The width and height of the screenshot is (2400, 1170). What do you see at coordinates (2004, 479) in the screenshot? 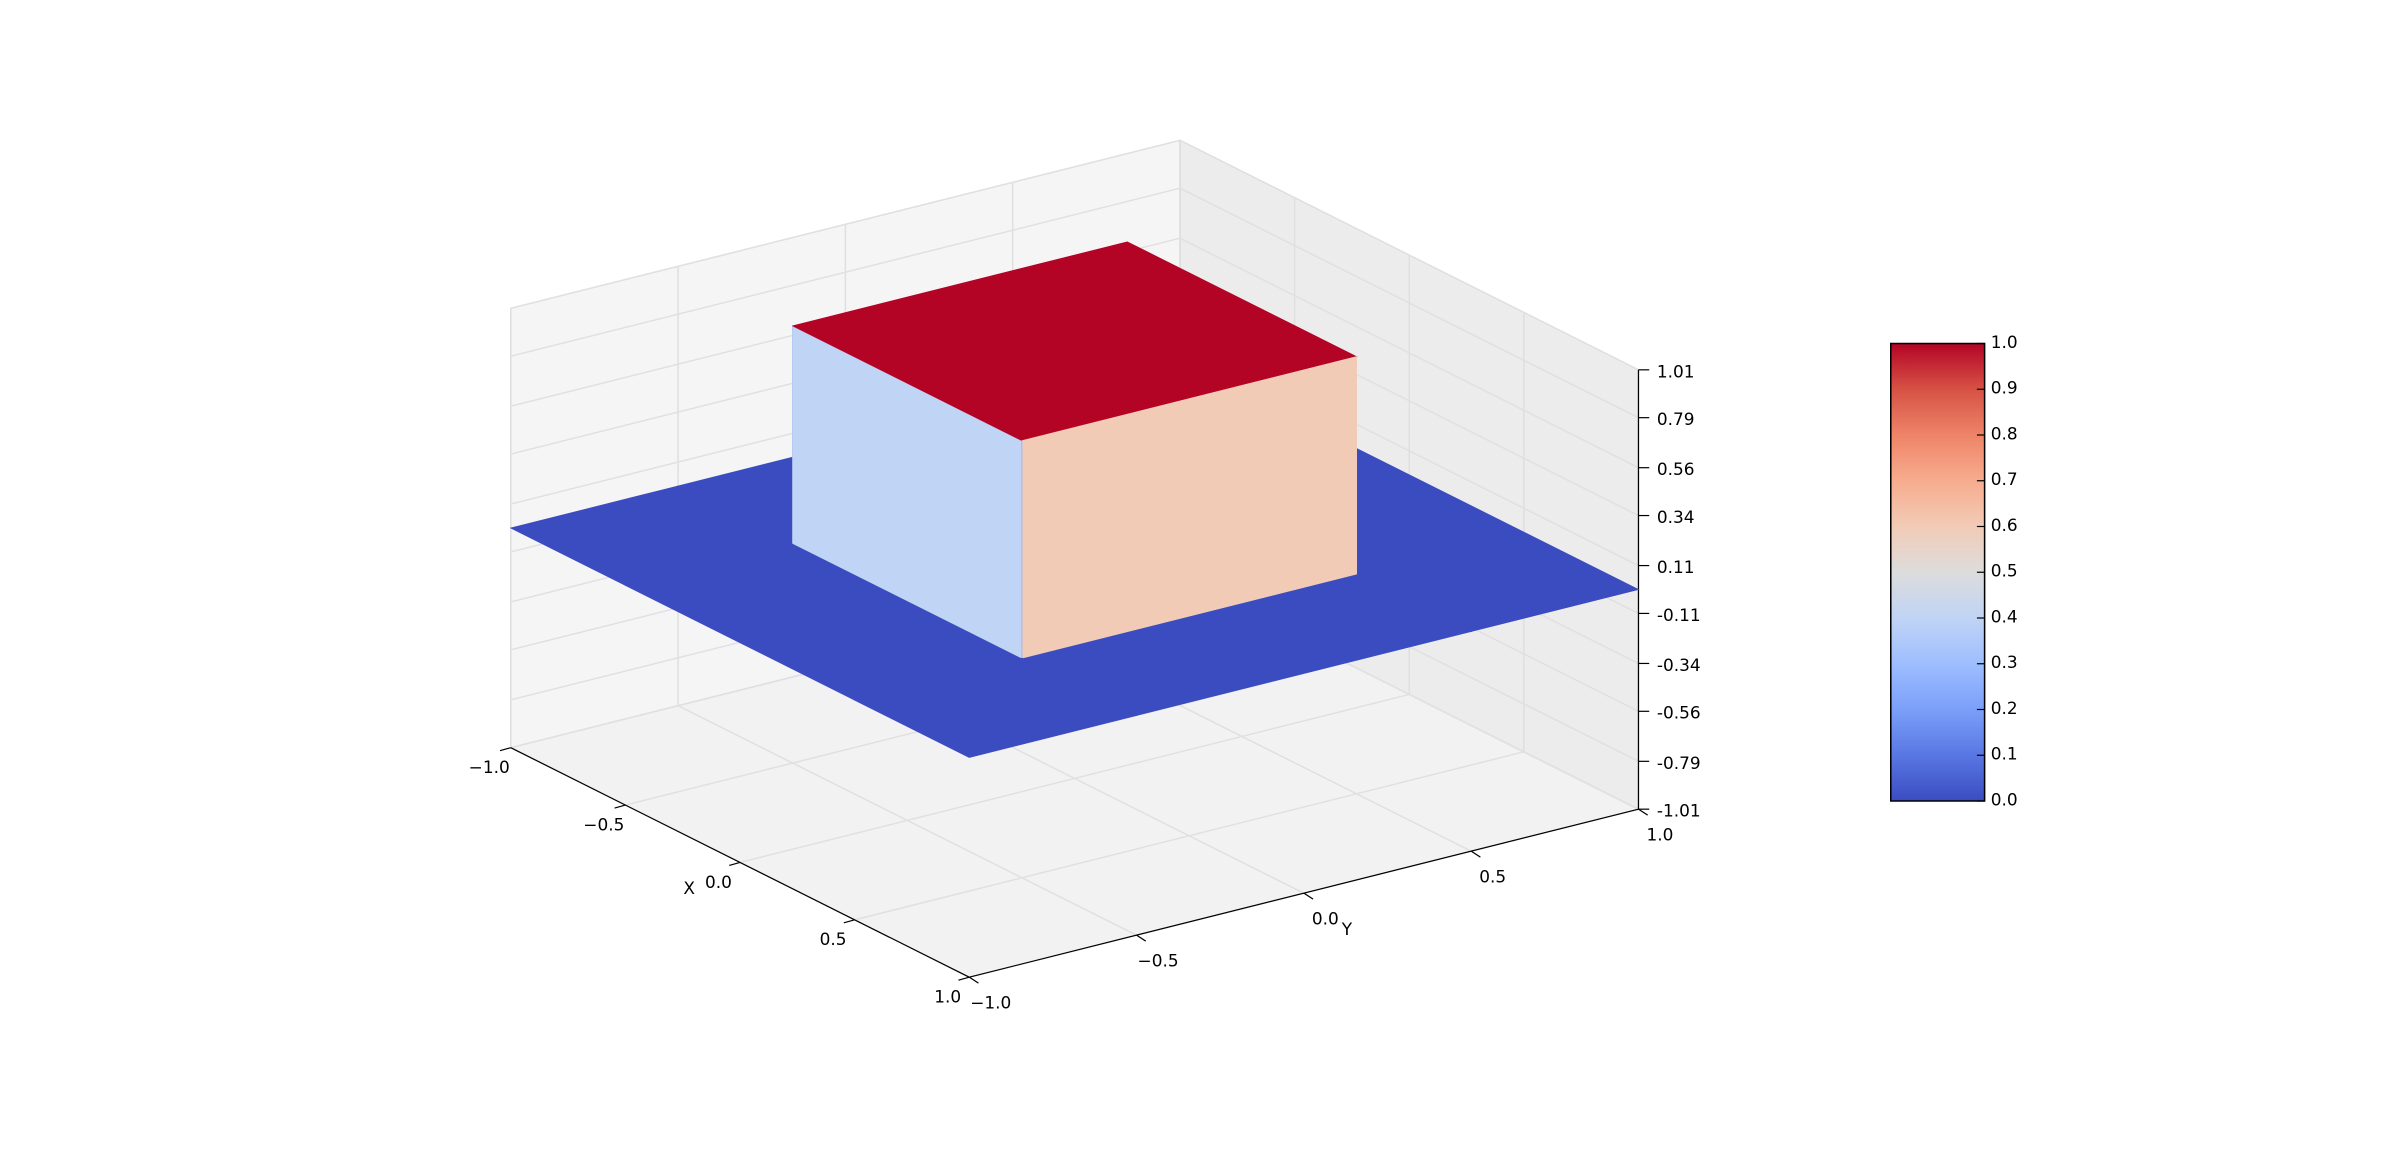
I see `colorbar-tick-label: 0.7` at bounding box center [2004, 479].